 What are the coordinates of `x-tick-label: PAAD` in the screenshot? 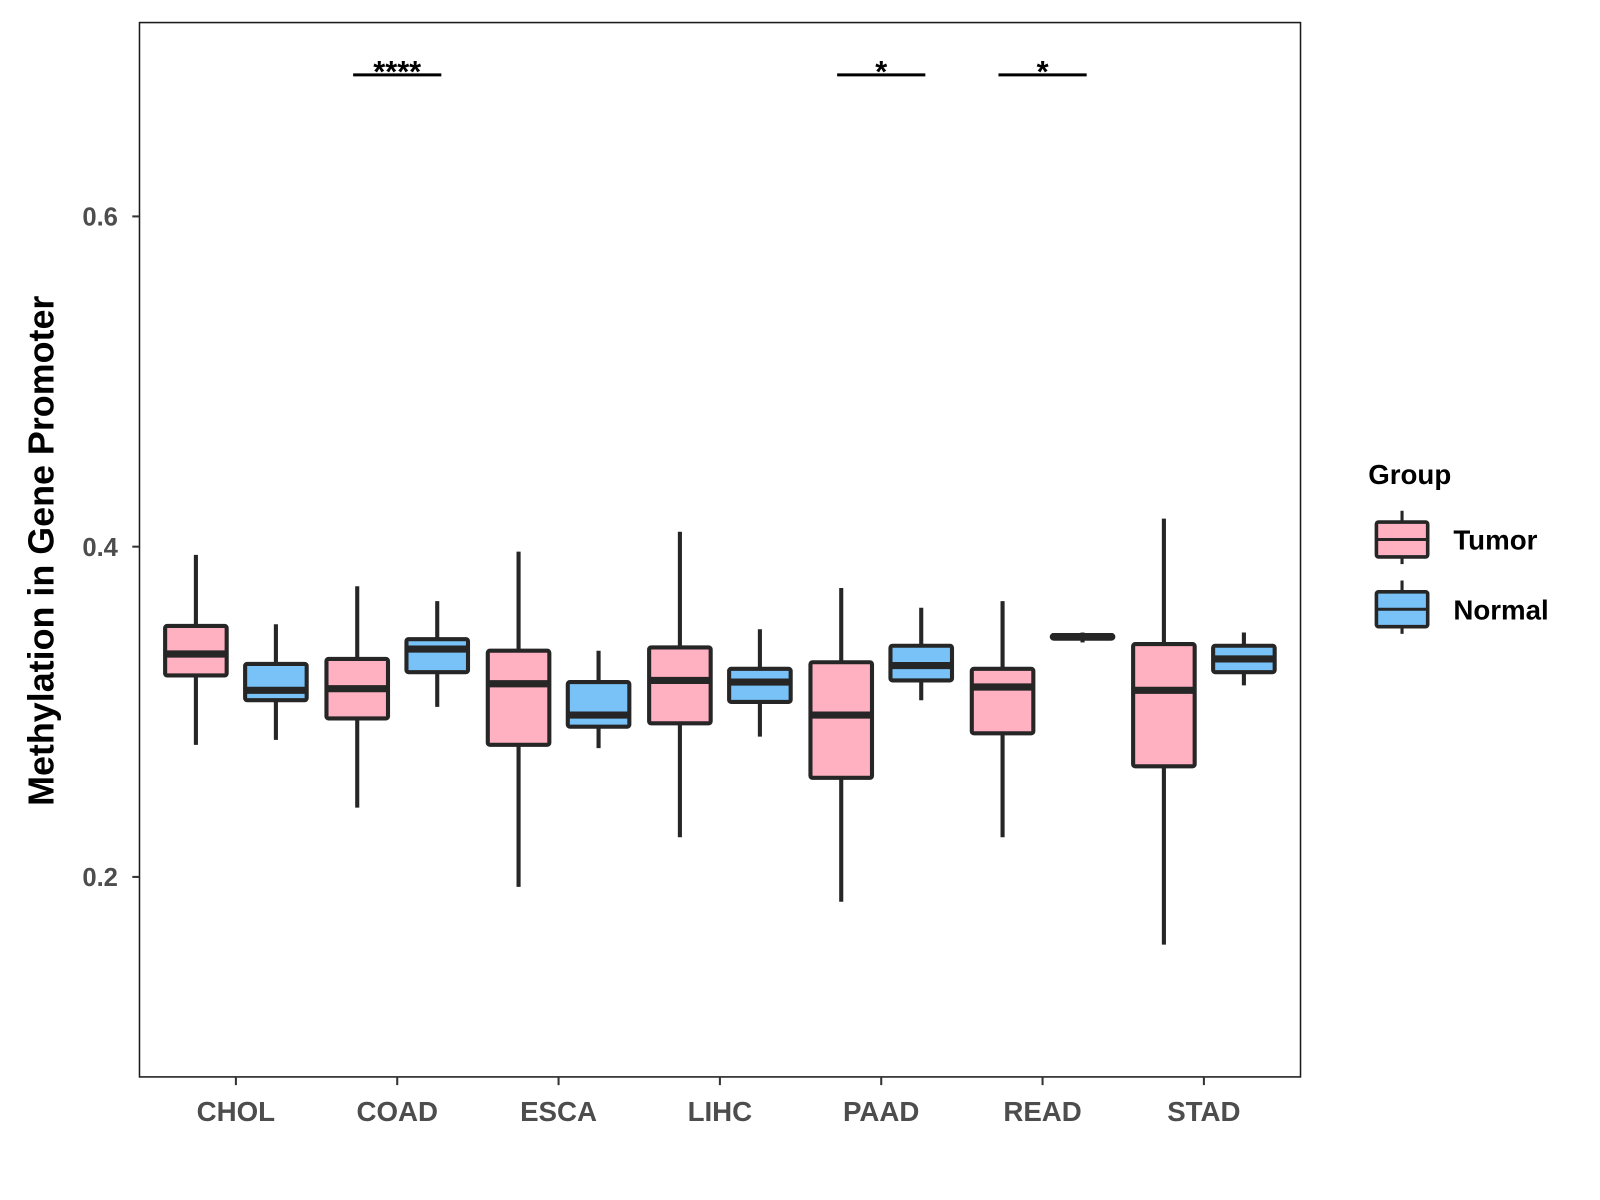 It's located at (881, 1111).